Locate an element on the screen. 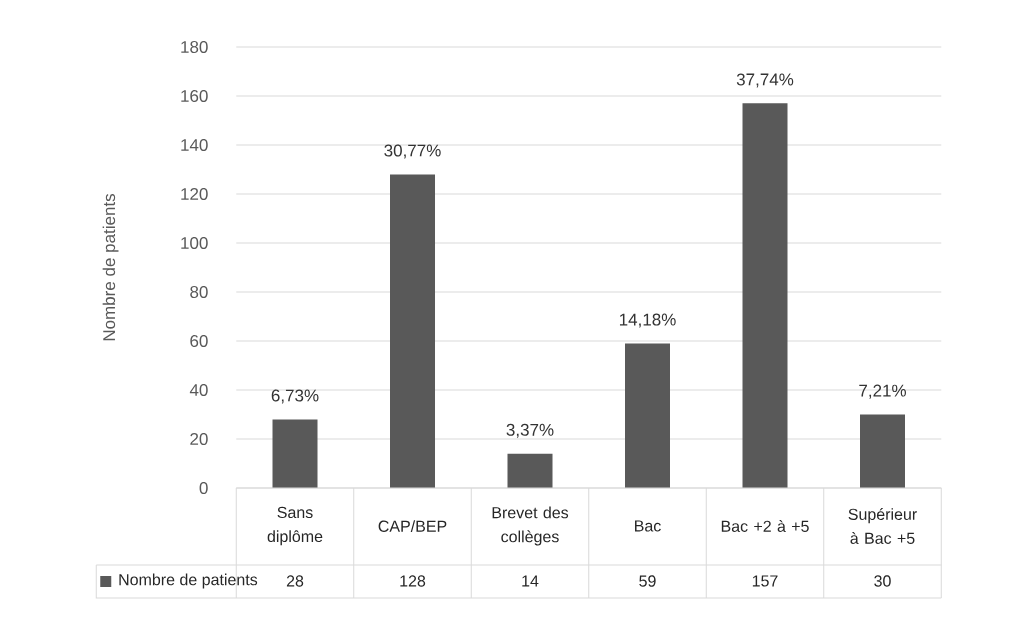 The image size is (1030, 630). data-label: 30 is located at coordinates (882, 581).